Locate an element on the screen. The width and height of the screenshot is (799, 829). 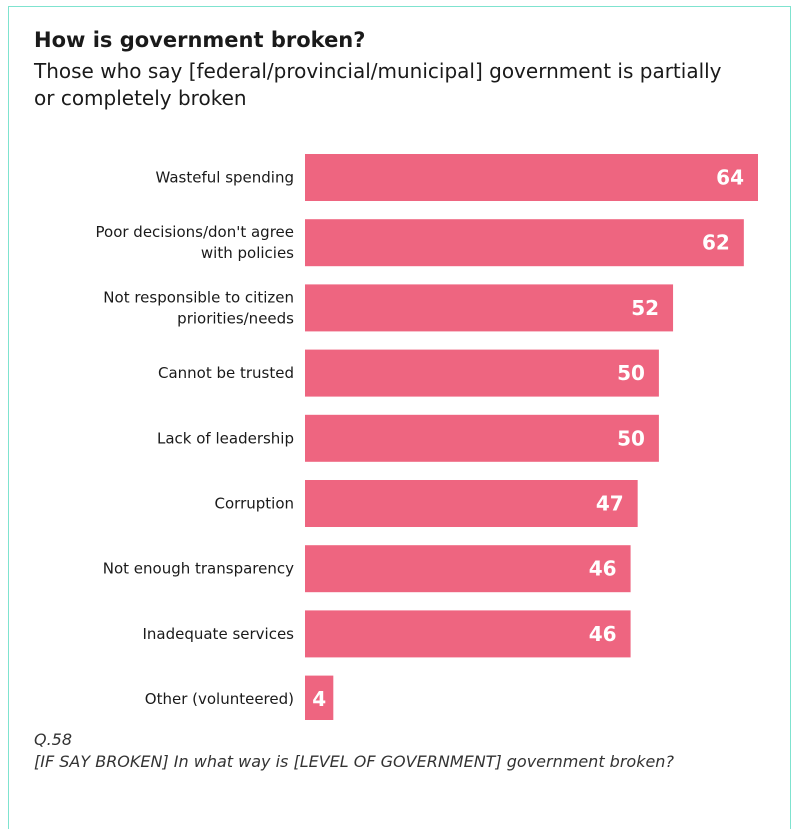
category-label: Not enough transparency is located at coordinates (198, 569).